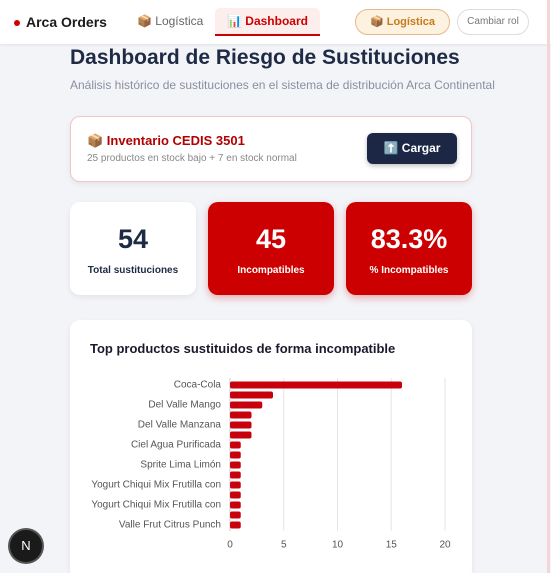 This screenshot has height=573, width=551. I want to click on y-tick-label: Valle Frut Citrus Punch, so click(170, 525).